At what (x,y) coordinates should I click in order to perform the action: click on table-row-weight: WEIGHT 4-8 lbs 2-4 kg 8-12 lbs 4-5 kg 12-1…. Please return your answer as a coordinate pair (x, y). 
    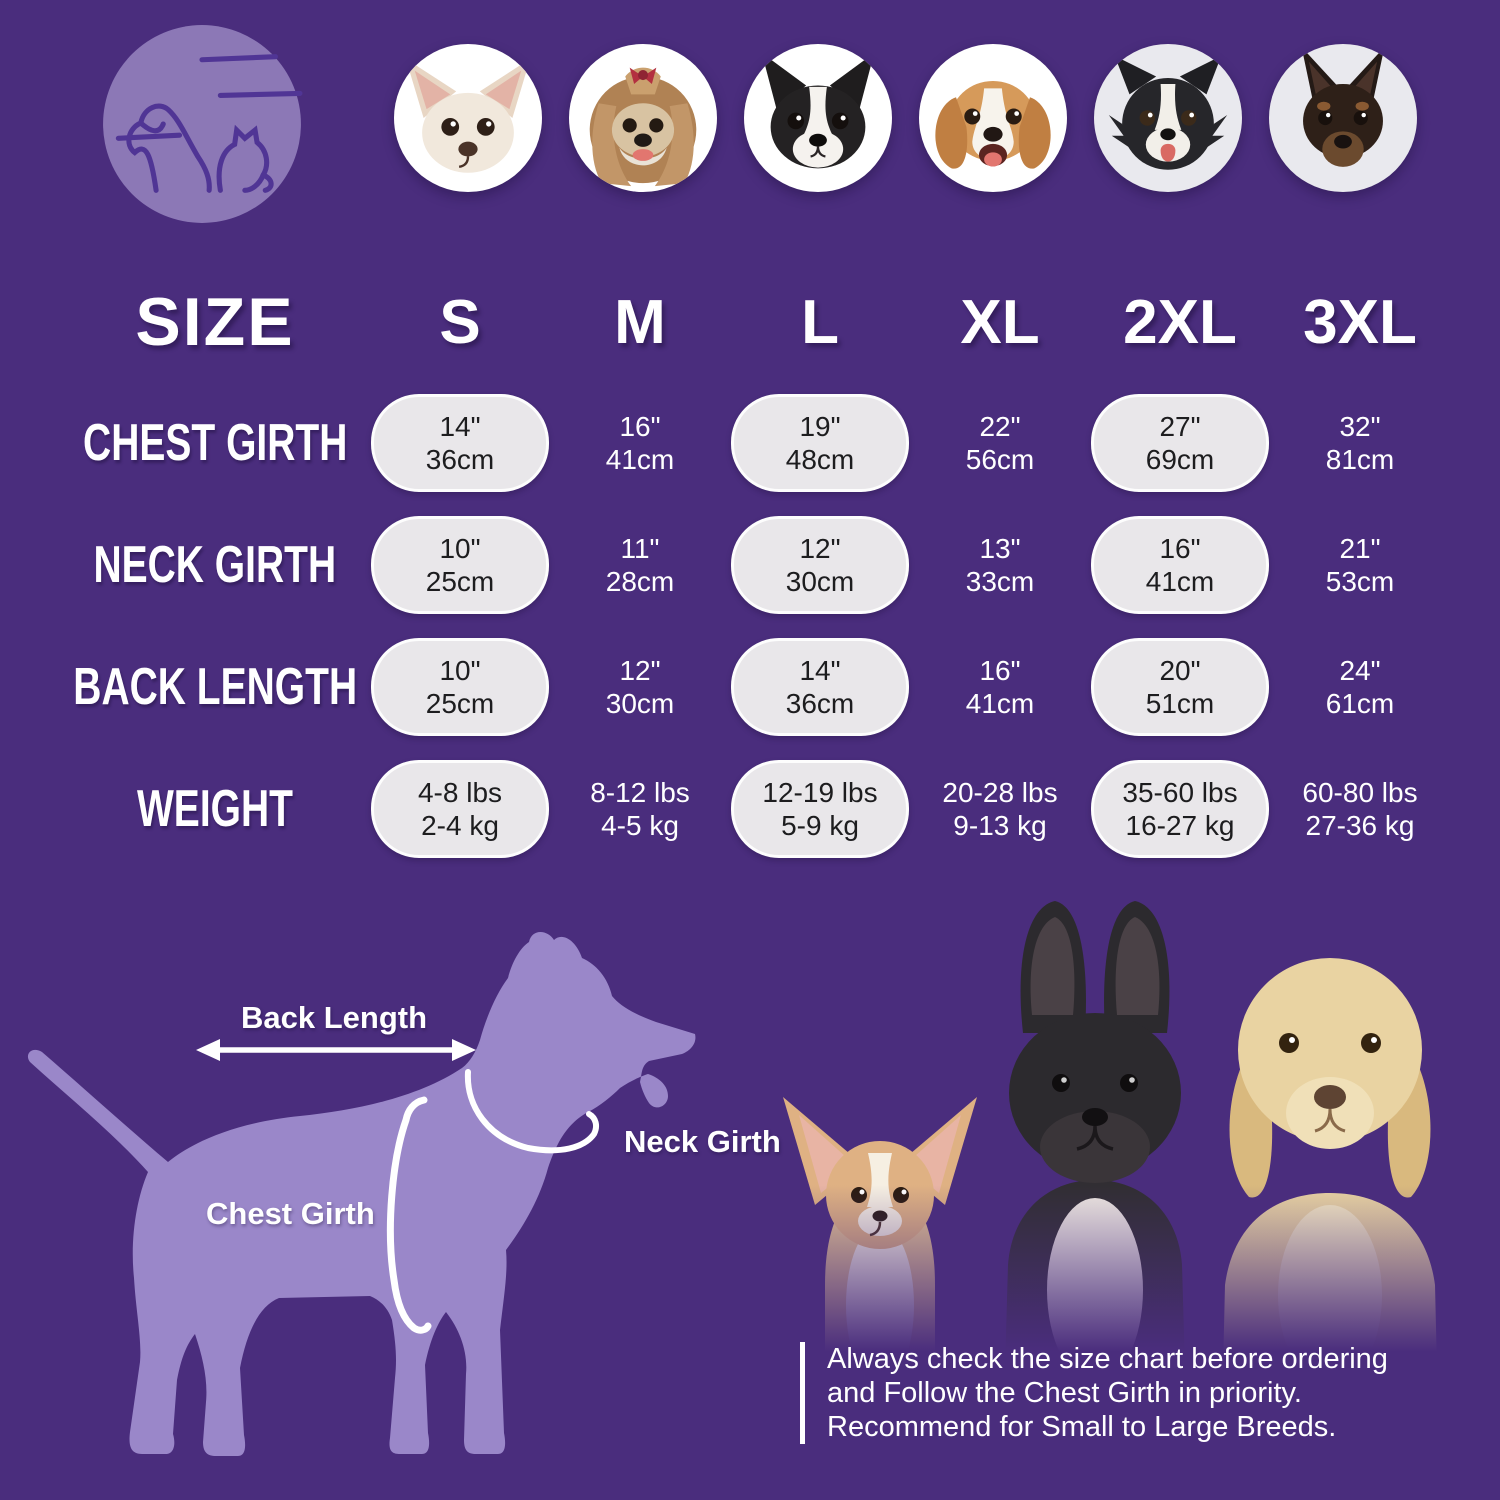
    Looking at the image, I should click on (755, 809).